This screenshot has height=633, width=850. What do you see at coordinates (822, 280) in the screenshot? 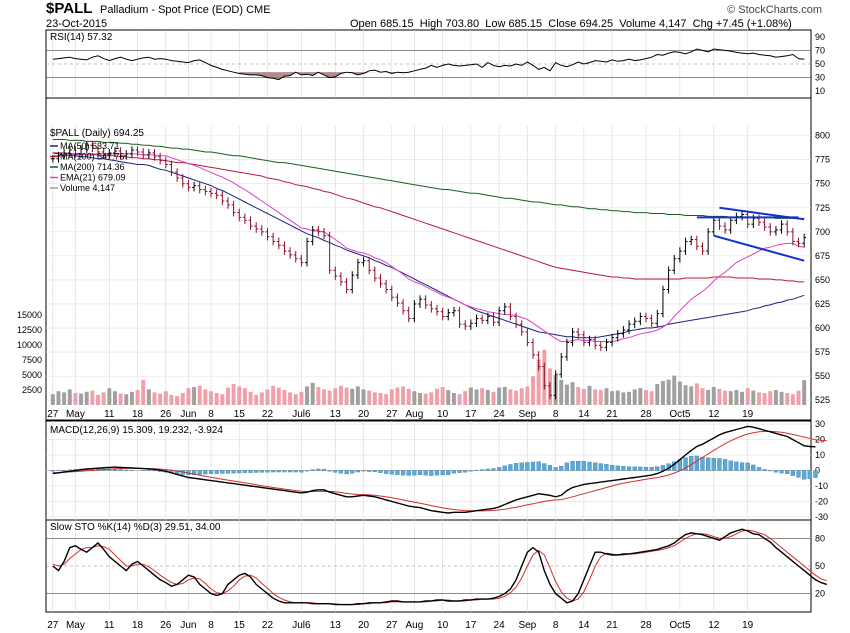
I see `price-tick-label: 650` at bounding box center [822, 280].